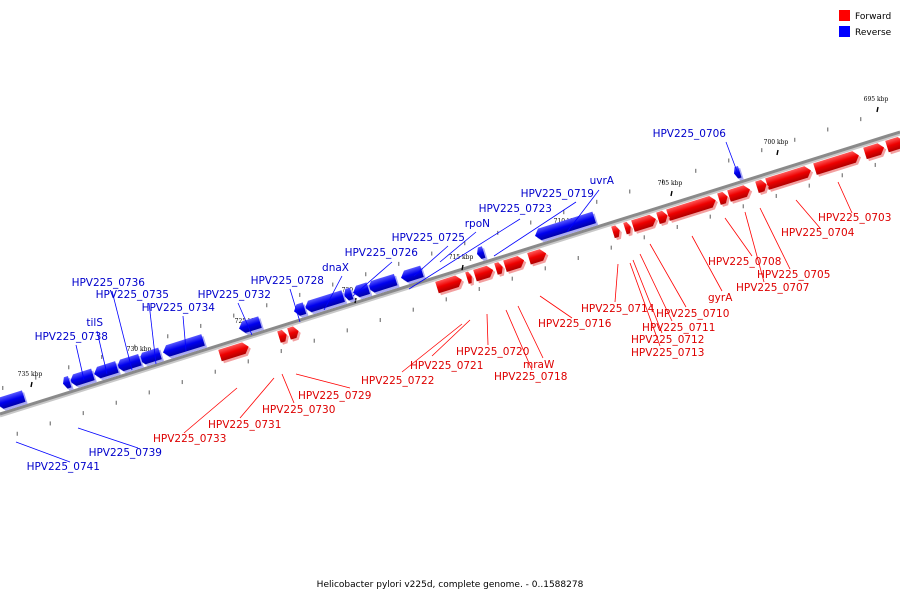 This screenshot has width=900, height=600. What do you see at coordinates (234, 295) in the screenshot?
I see `gene-label-hpv225-0732: HPV225_0732` at bounding box center [234, 295].